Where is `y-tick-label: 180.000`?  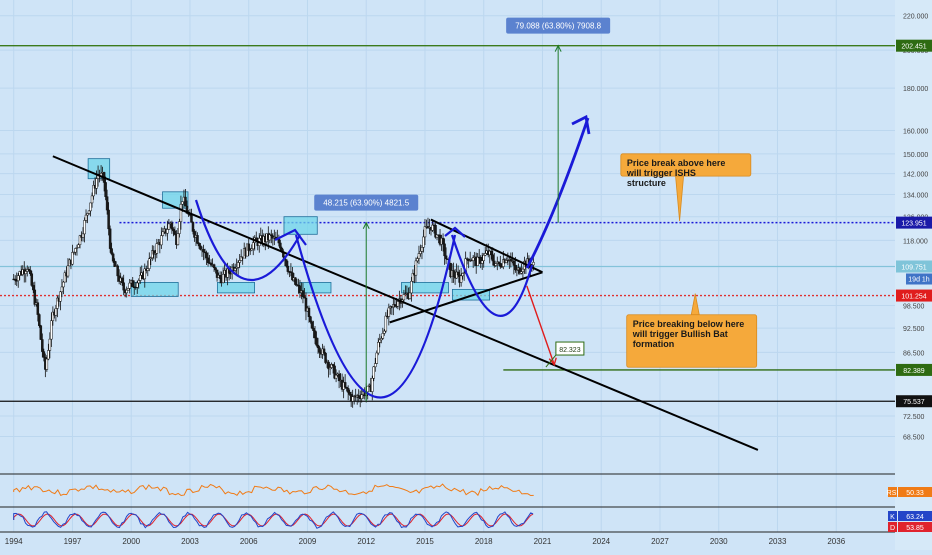
y-tick-label: 180.000 is located at coordinates (915, 89).